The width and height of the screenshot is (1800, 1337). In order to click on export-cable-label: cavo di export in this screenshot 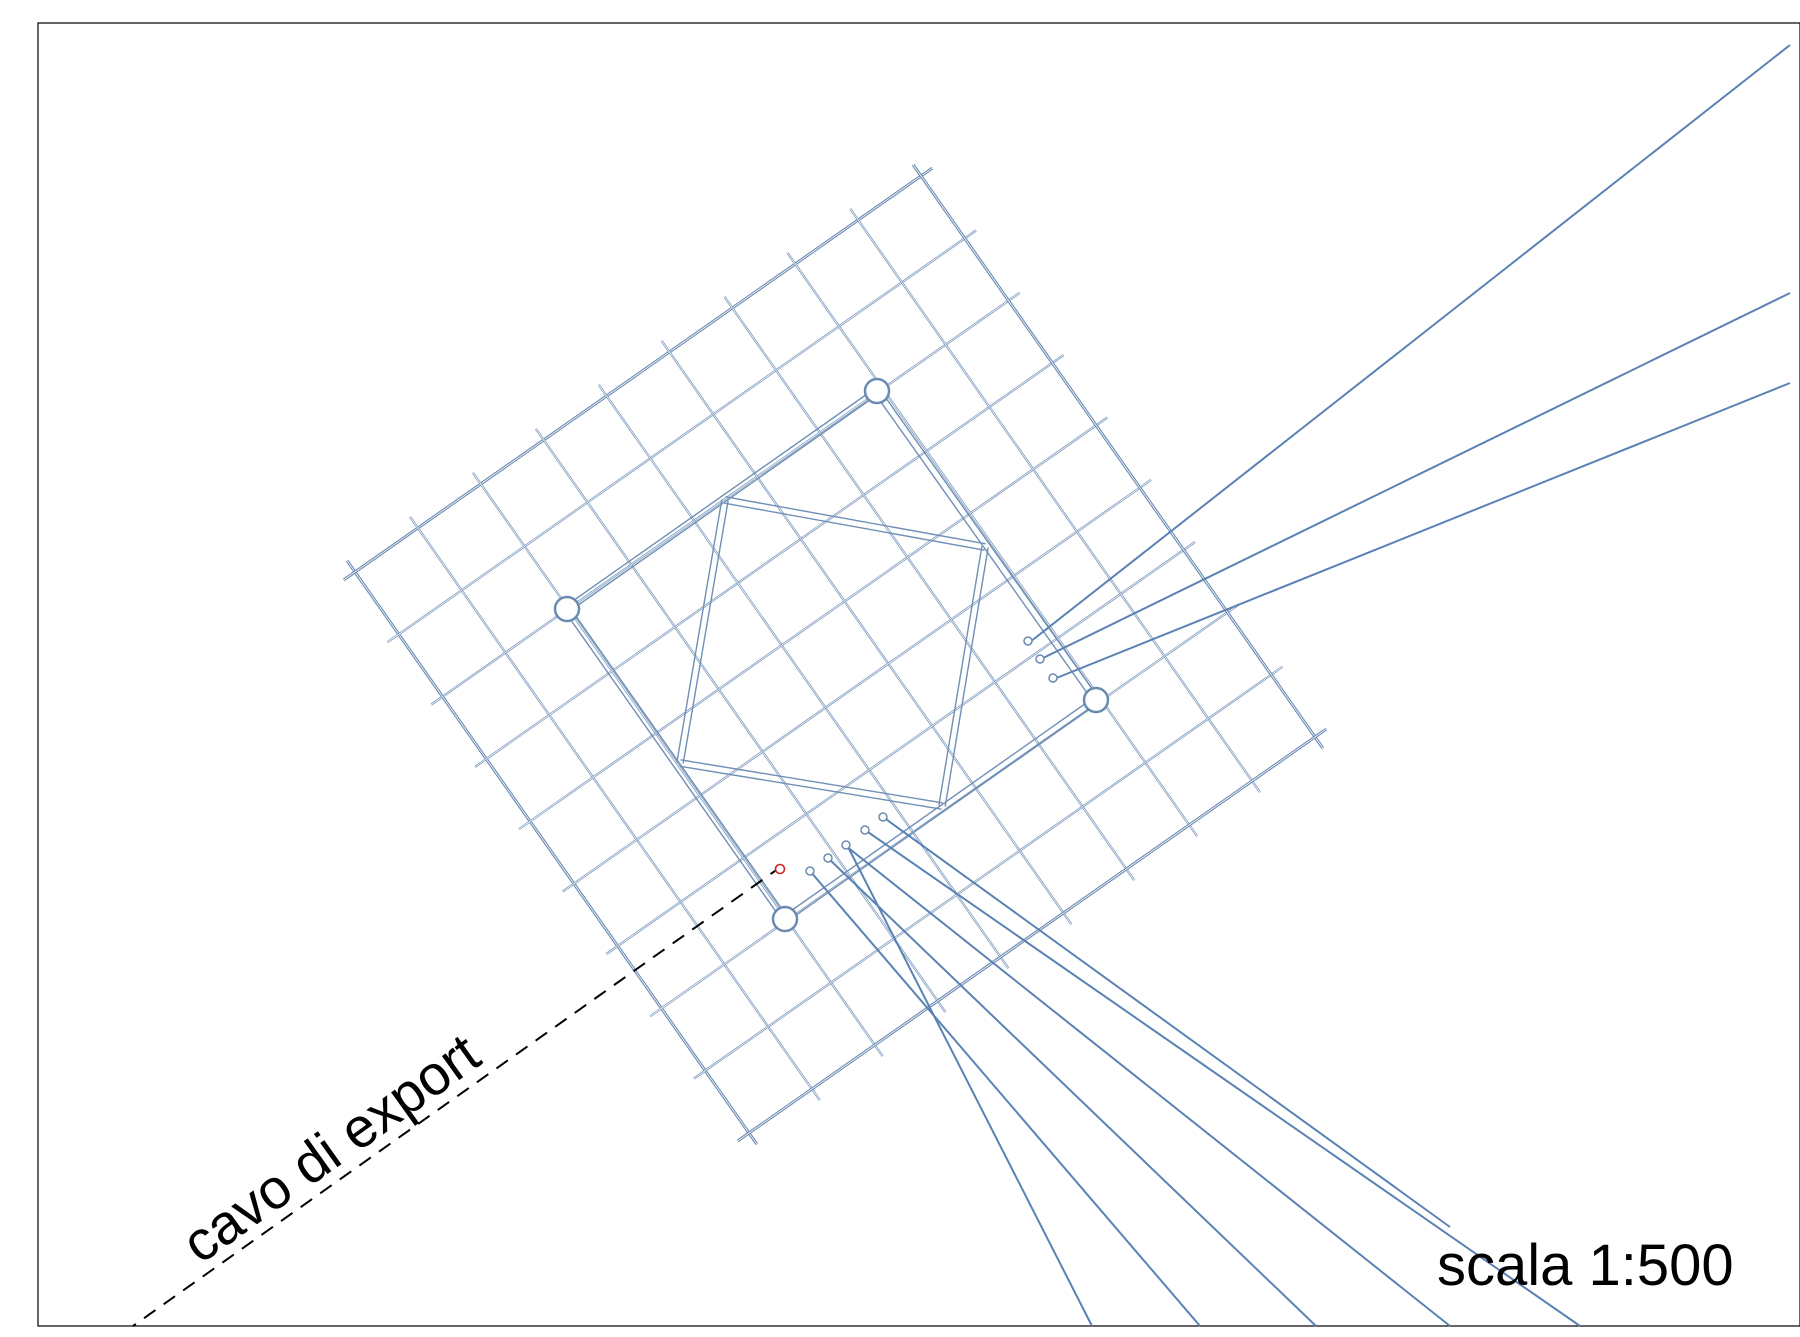, I will do `click(330, 1148)`.